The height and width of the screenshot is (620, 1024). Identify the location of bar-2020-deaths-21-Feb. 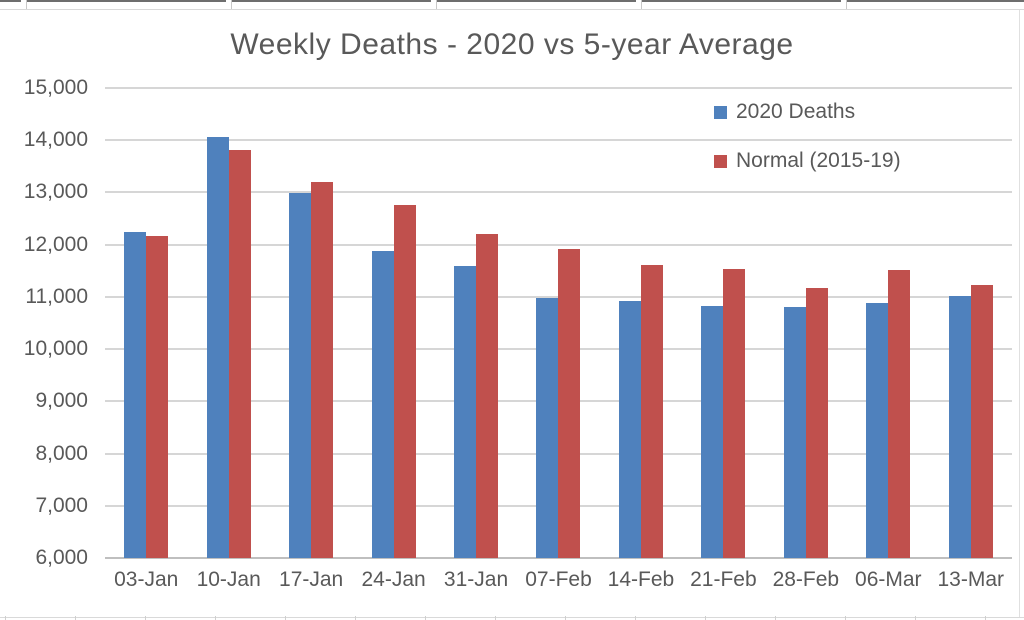
(712, 432).